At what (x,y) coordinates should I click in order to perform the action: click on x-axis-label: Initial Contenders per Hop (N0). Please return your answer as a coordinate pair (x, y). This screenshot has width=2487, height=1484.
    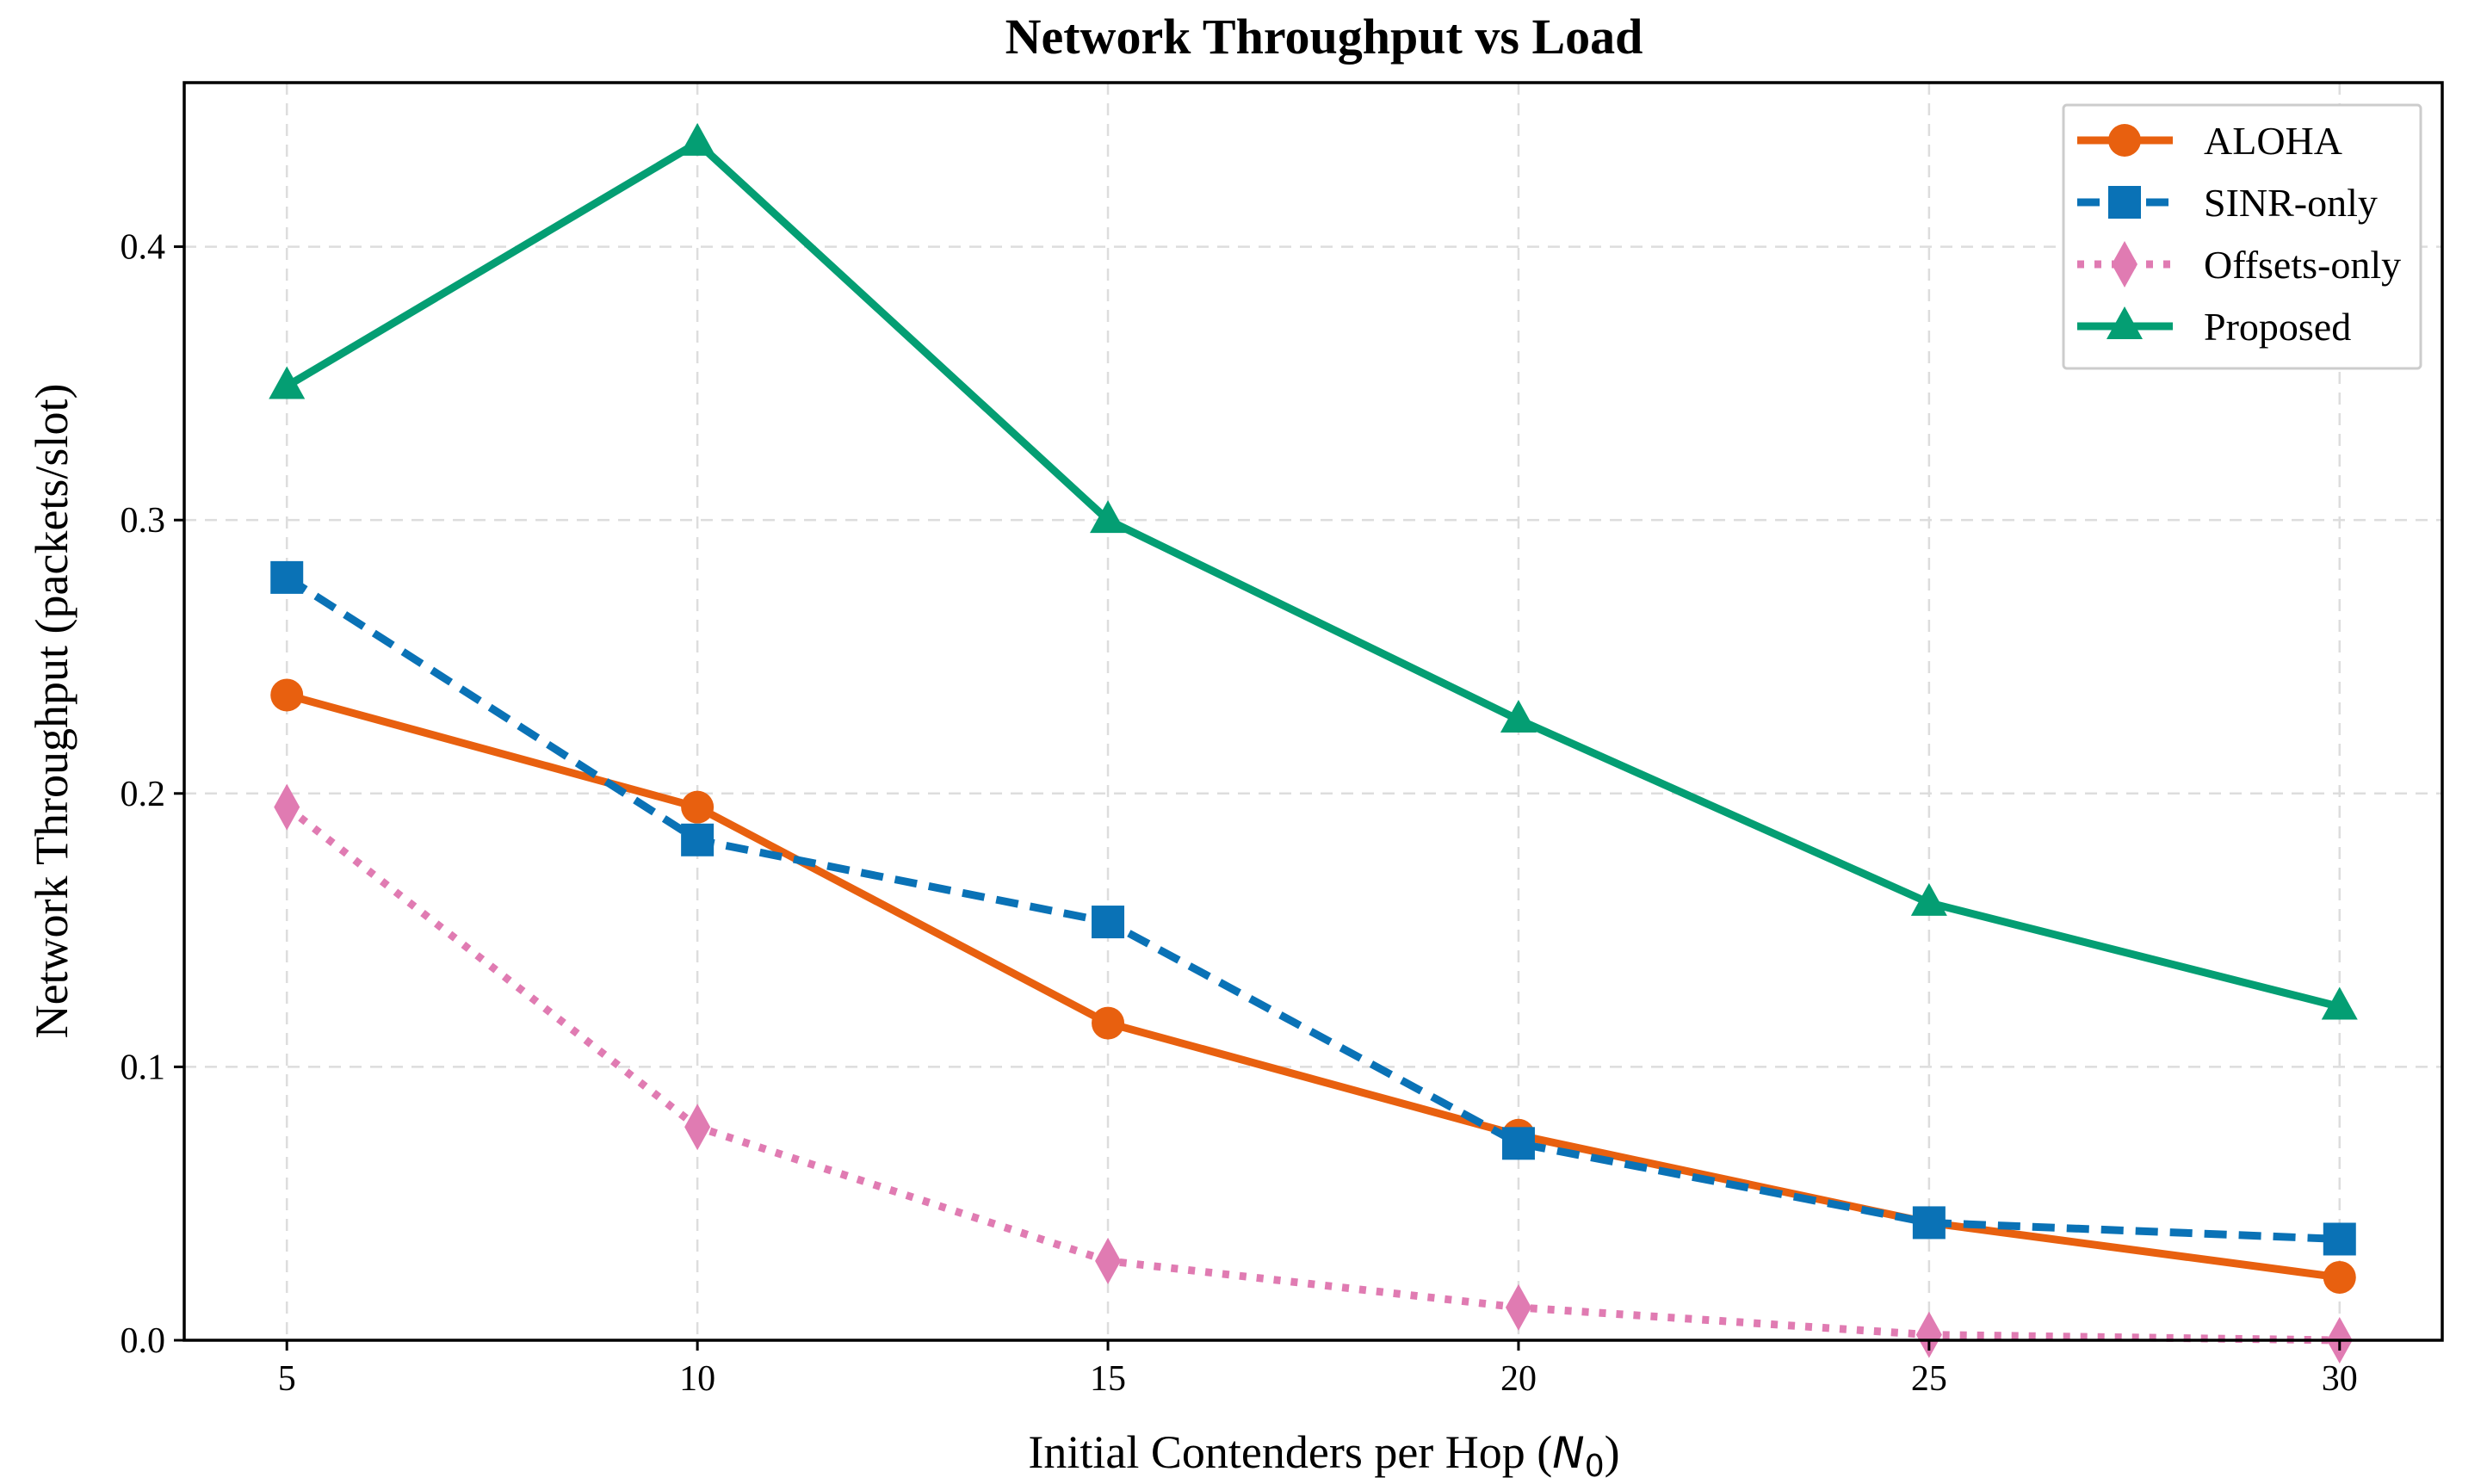
    Looking at the image, I should click on (1323, 1455).